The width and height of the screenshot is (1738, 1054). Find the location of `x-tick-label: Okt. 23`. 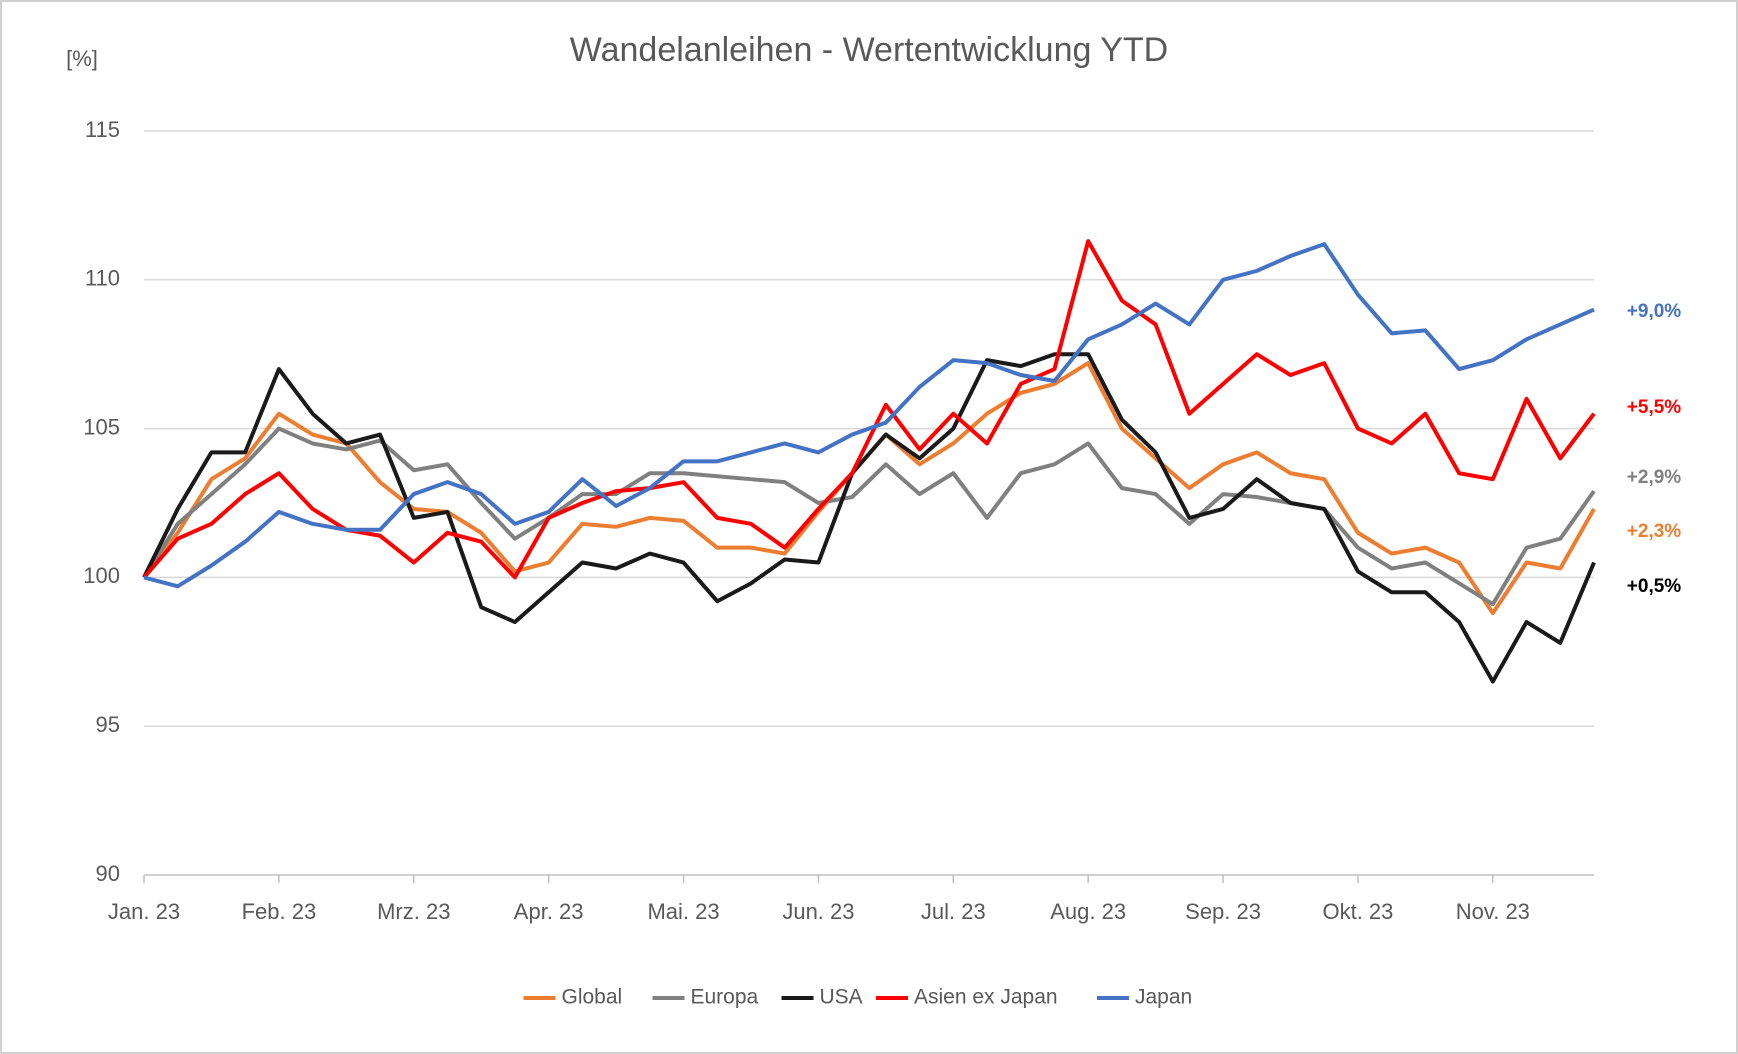

x-tick-label: Okt. 23 is located at coordinates (1357, 911).